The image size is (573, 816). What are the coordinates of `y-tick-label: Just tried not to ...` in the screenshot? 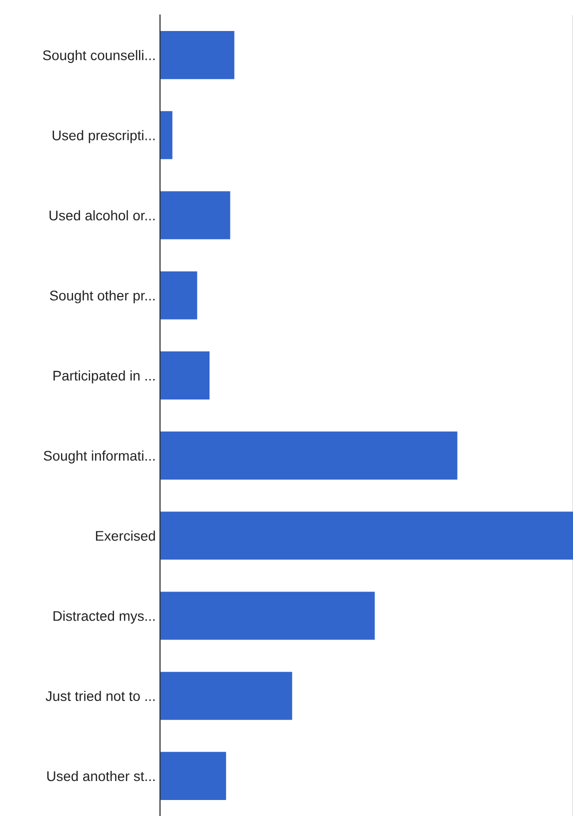 It's located at (100, 696).